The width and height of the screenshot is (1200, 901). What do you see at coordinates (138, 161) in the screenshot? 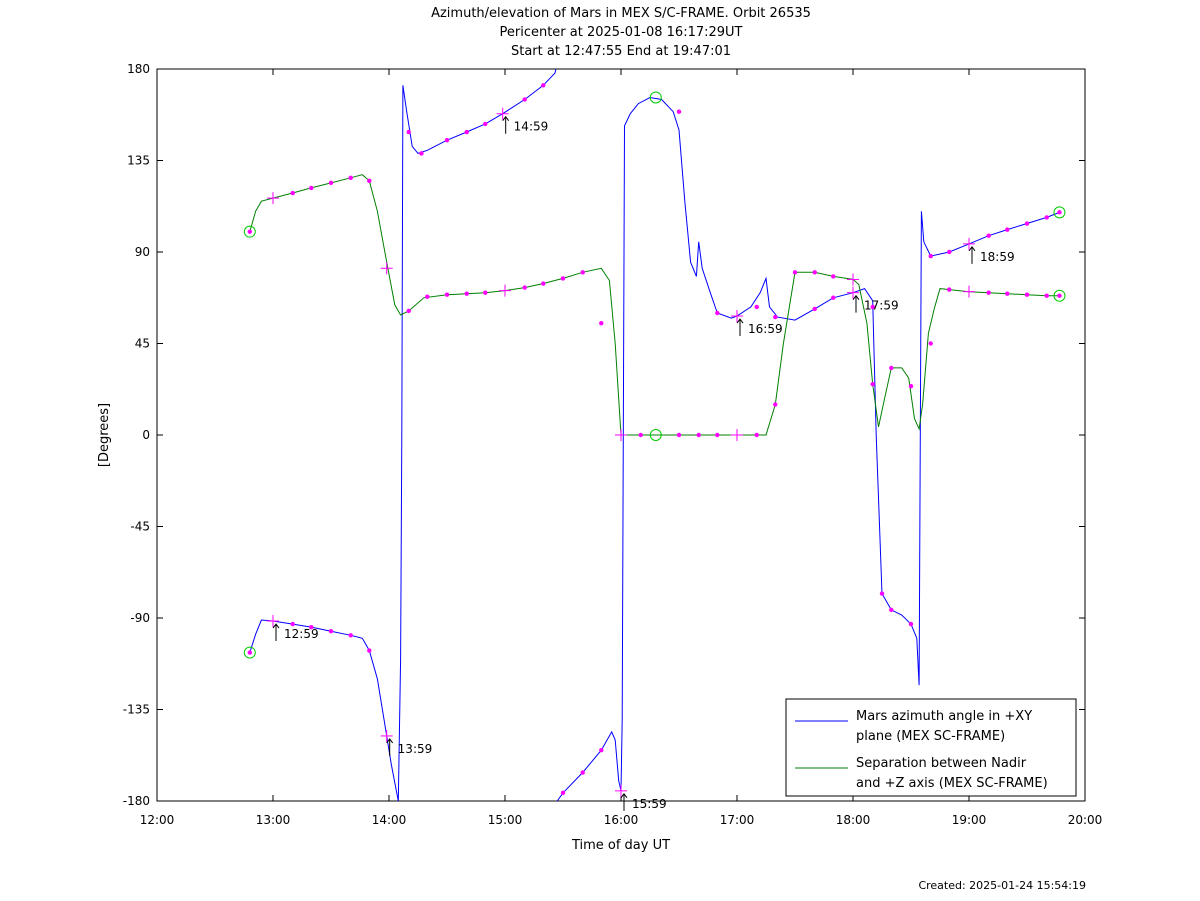
I see `y-tick-label: 135` at bounding box center [138, 161].